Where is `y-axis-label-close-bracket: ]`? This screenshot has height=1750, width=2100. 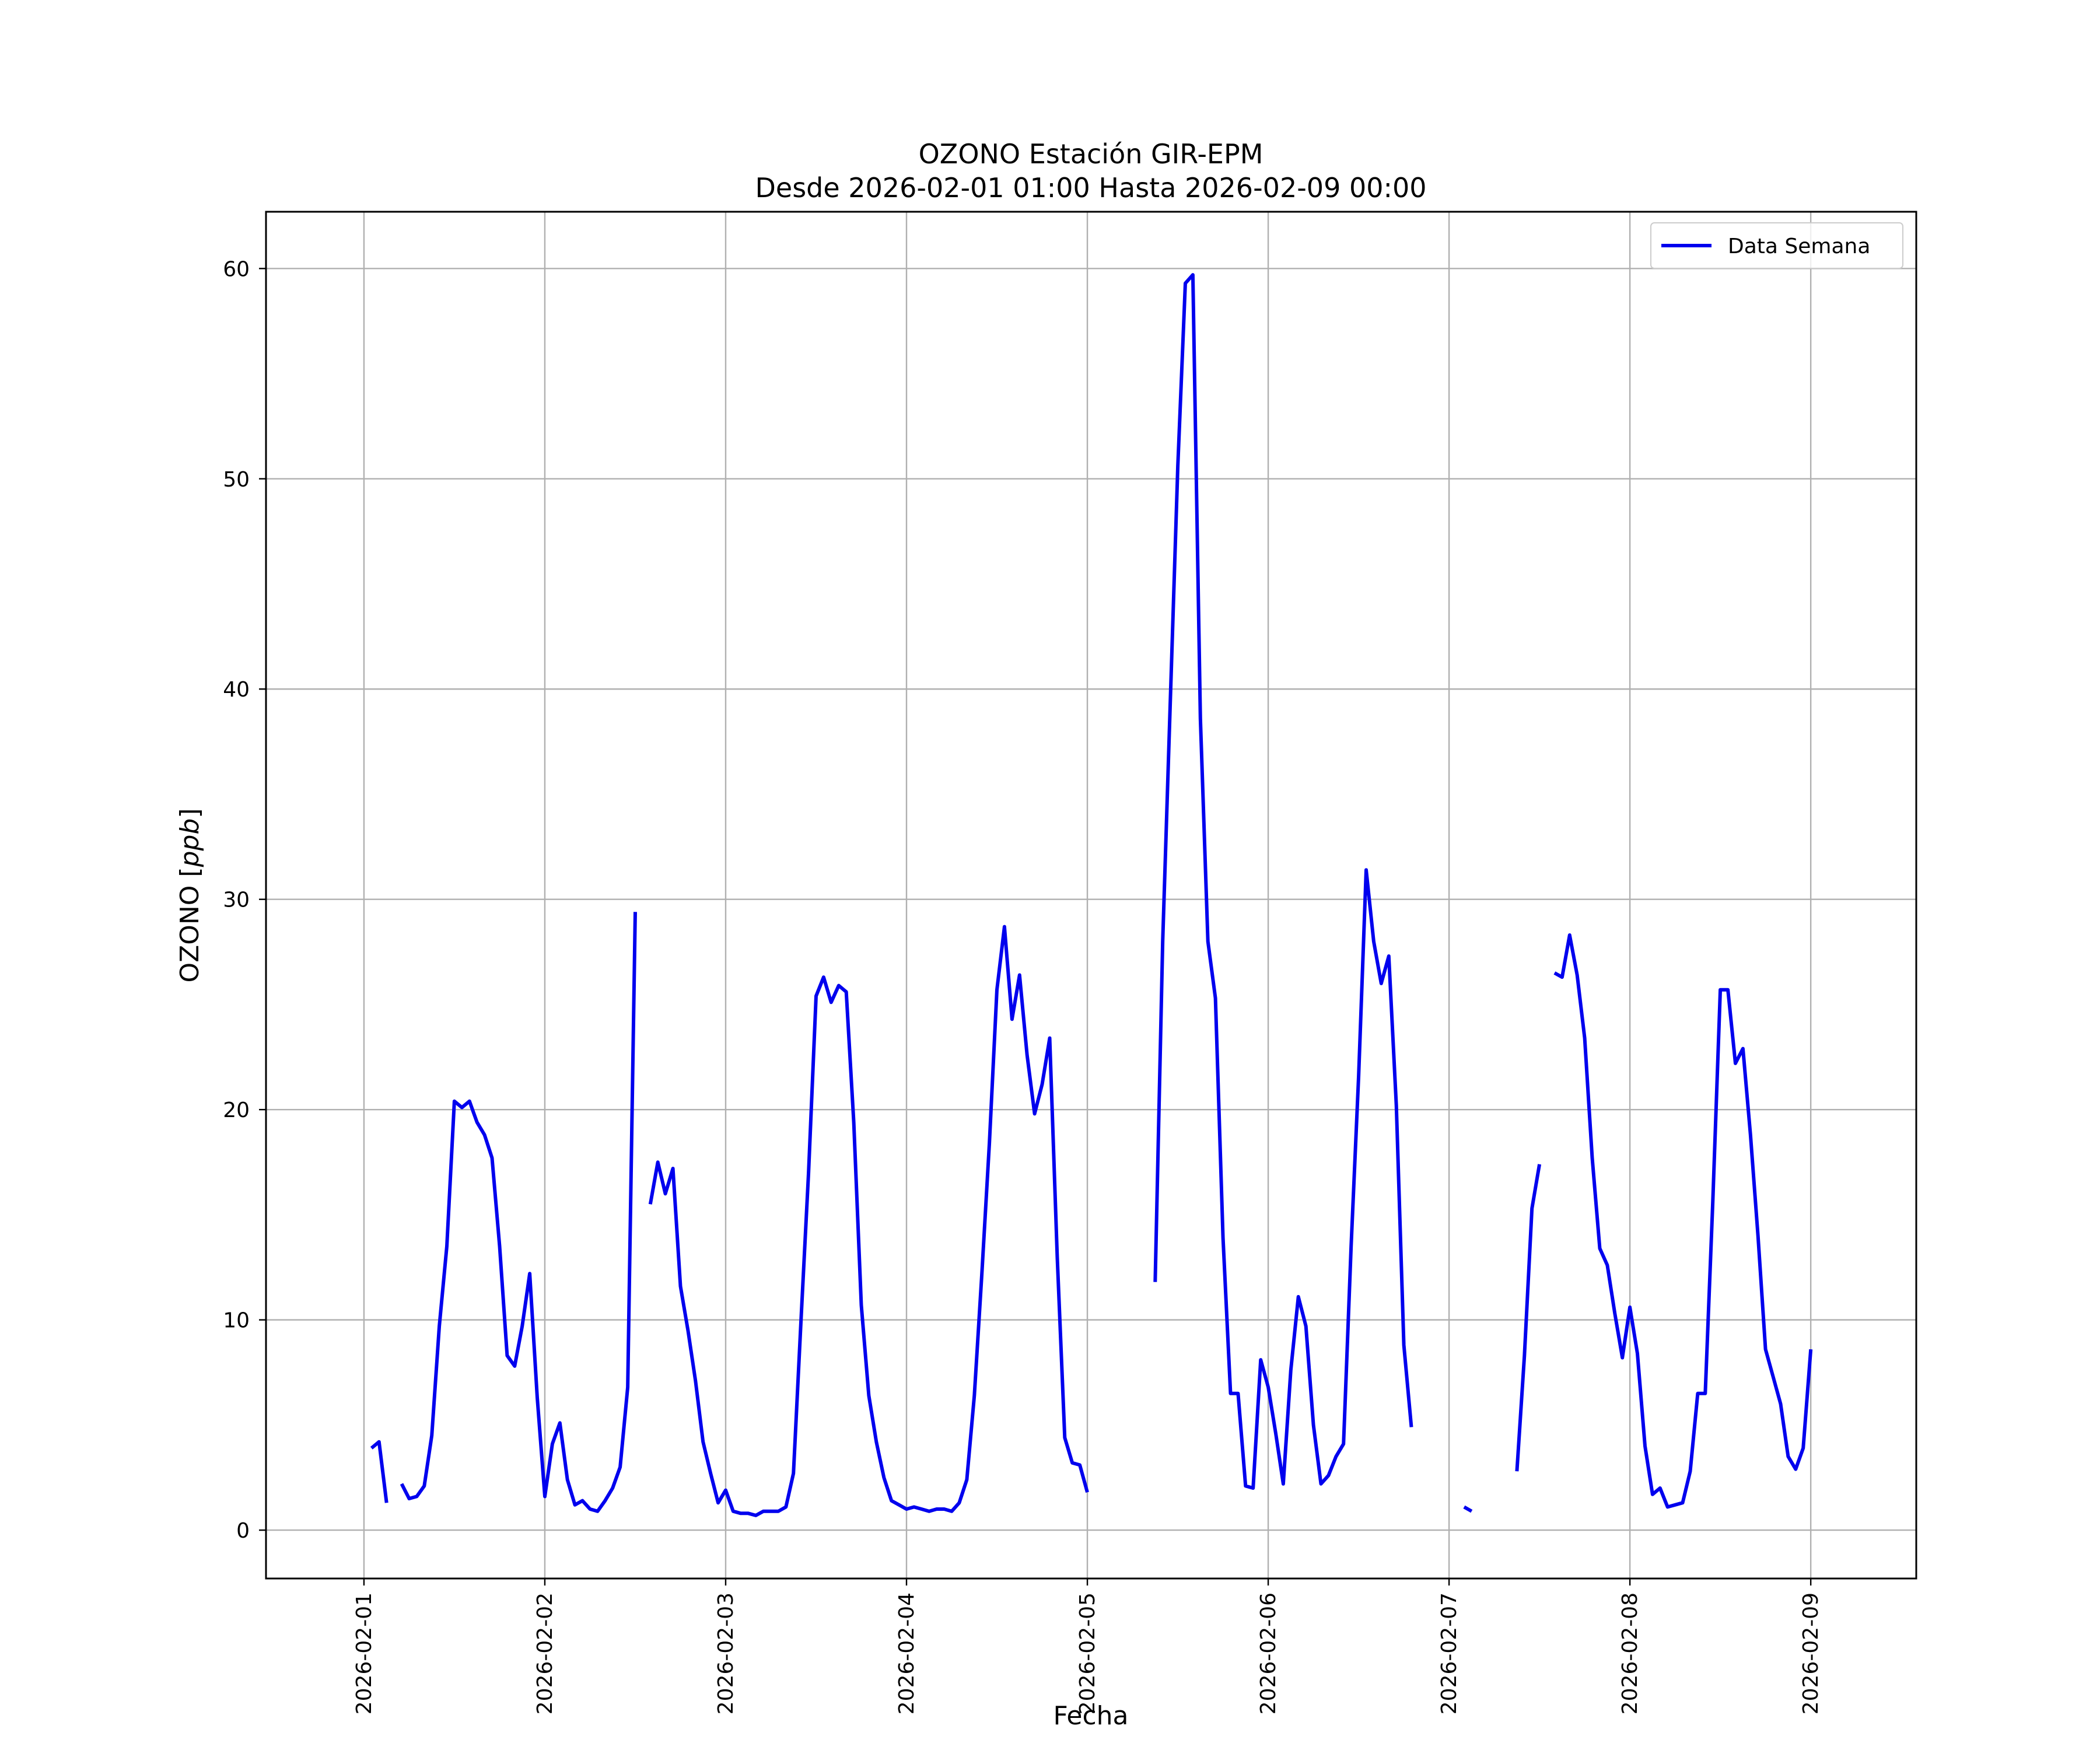
y-axis-label-close-bracket: ] is located at coordinates (190, 813).